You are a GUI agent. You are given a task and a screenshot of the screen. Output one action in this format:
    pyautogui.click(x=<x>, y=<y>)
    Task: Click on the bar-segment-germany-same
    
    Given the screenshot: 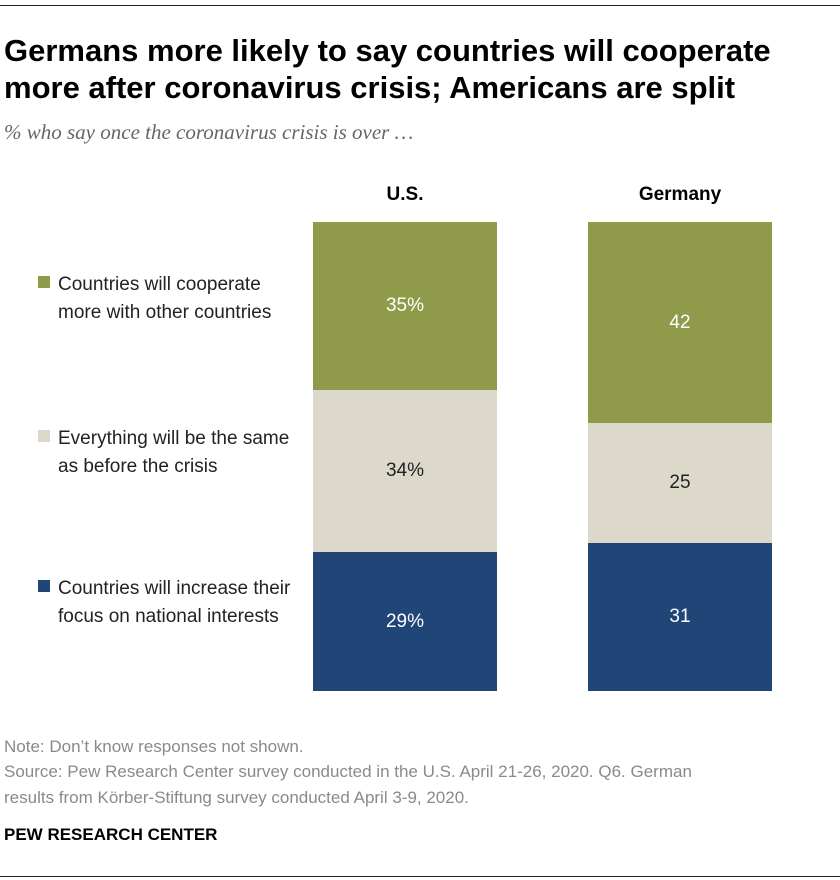 What is the action you would take?
    pyautogui.click(x=680, y=483)
    